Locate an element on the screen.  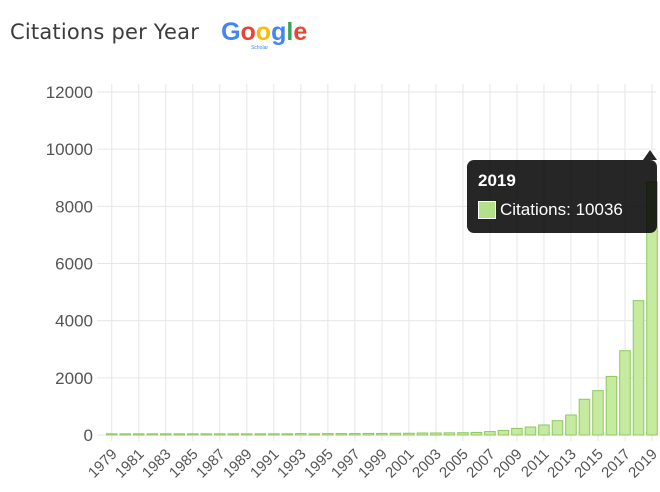
bar-2012 is located at coordinates (557, 428).